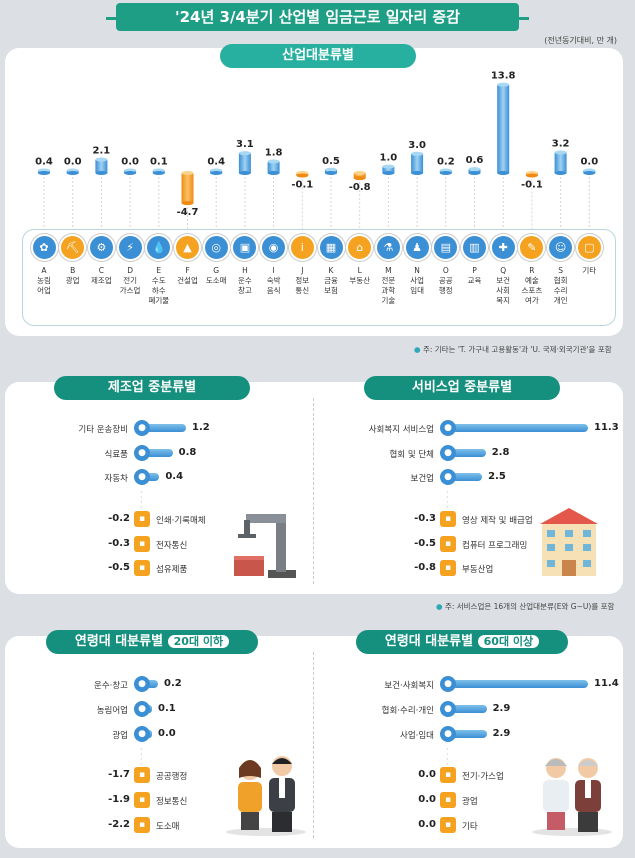  What do you see at coordinates (274, 265) in the screenshot?
I see `category-8: ◉ I 숙박 음식` at bounding box center [274, 265].